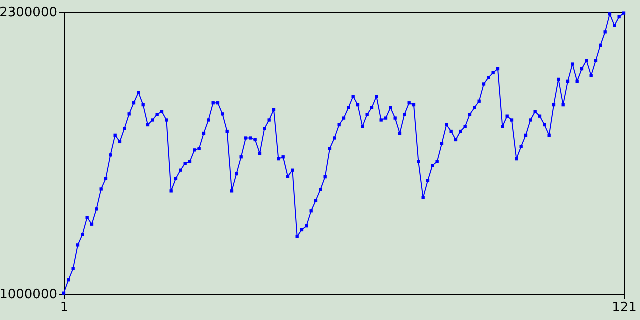 This screenshot has width=640, height=320. I want to click on x-tick-label: 1, so click(64, 308).